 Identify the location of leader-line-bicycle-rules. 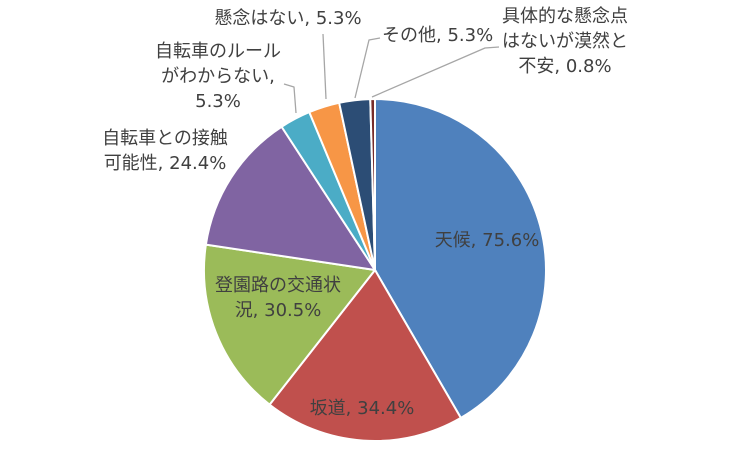
(290, 98).